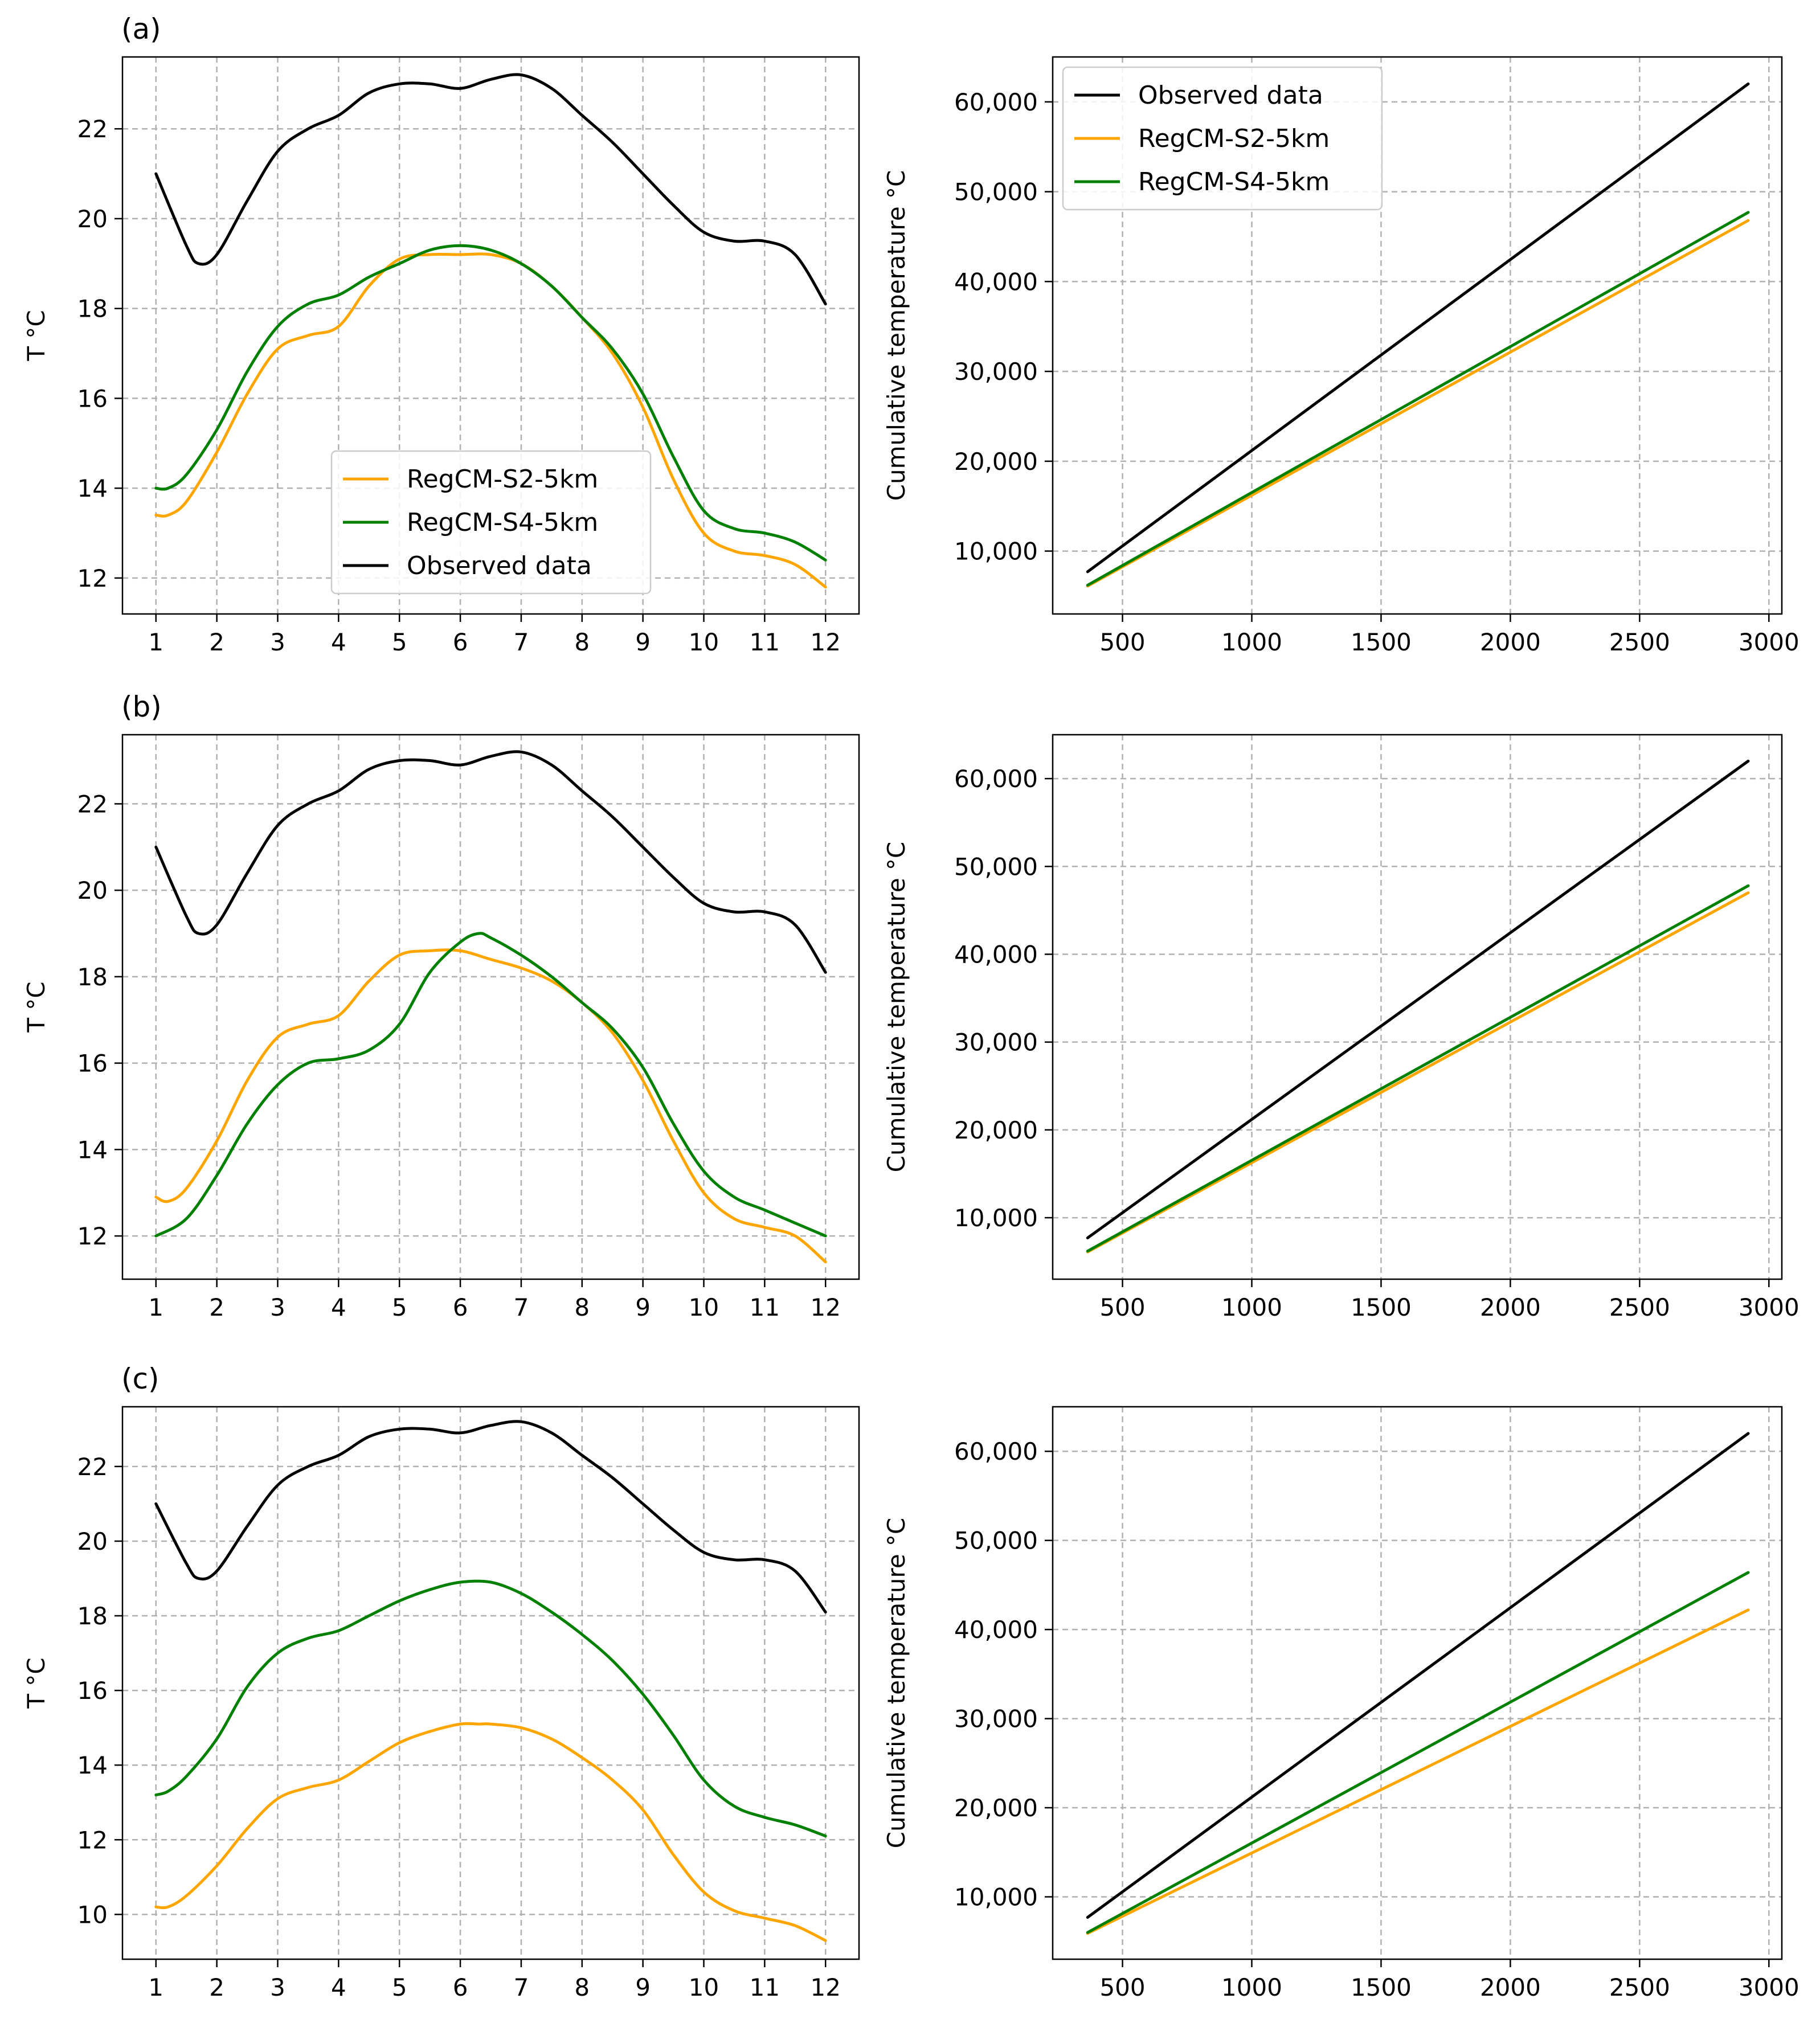  I want to click on y-tick-label: 16, so click(92, 1691).